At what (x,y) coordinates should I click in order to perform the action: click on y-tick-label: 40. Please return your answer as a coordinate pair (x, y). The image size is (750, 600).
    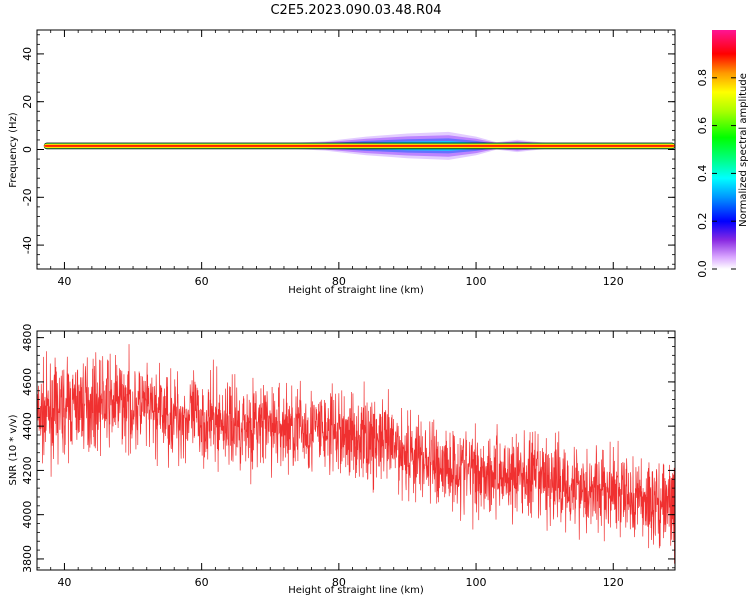
    Looking at the image, I should click on (27, 54).